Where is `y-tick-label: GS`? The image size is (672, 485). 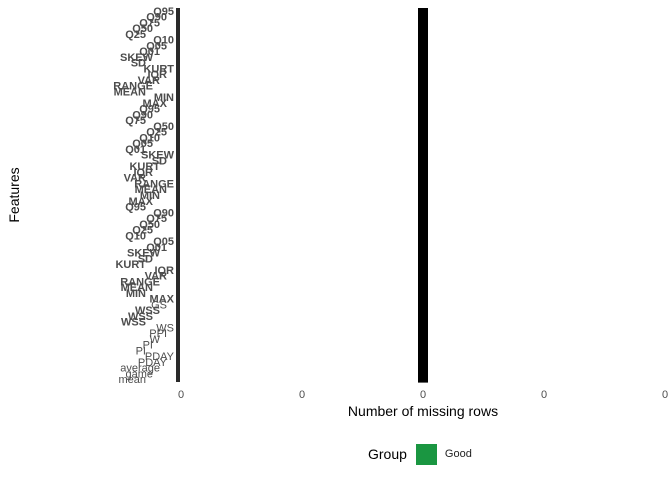
y-tick-label: GS is located at coordinates (159, 305).